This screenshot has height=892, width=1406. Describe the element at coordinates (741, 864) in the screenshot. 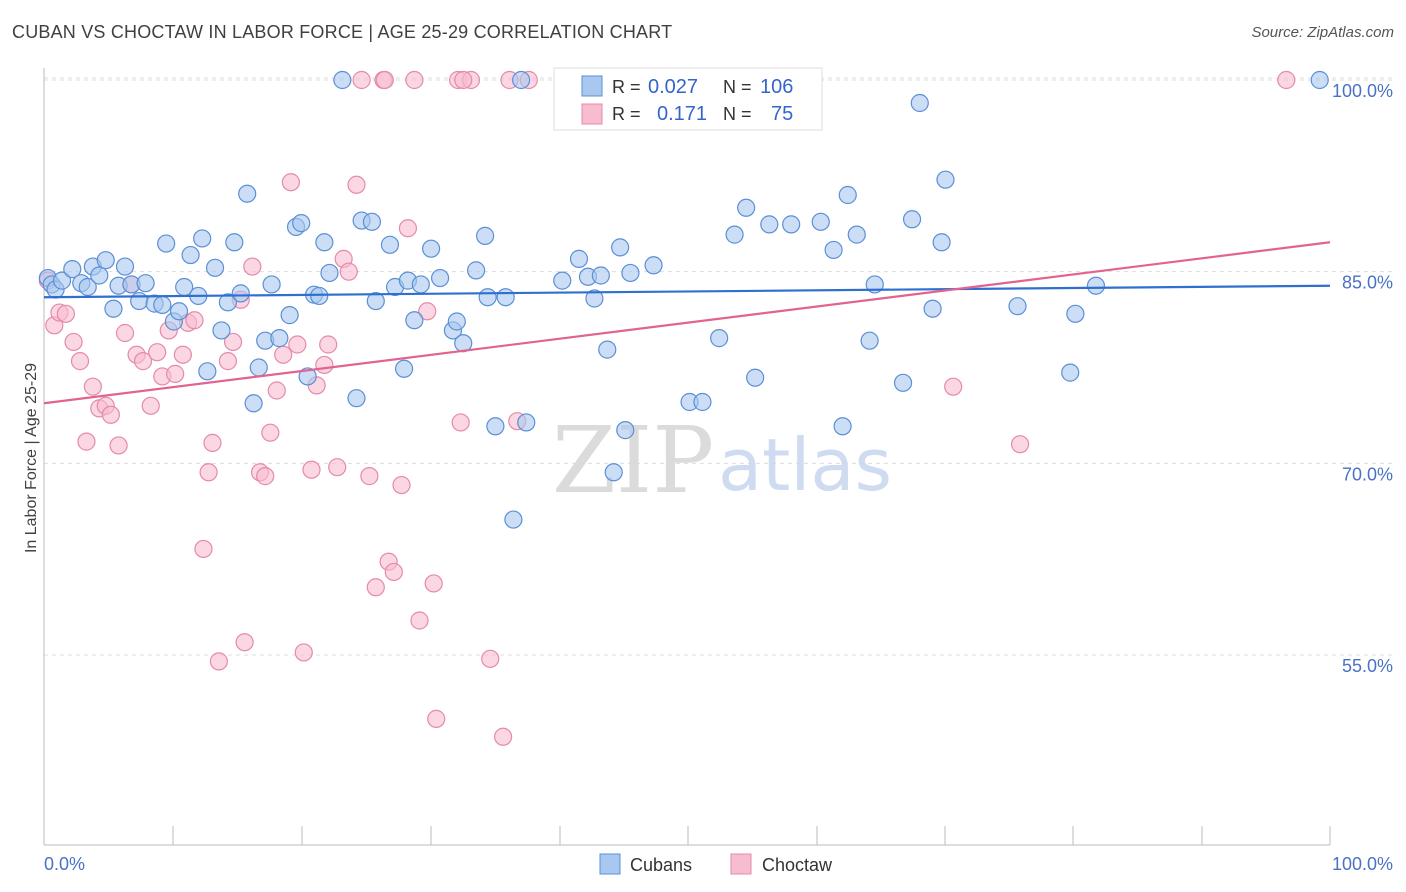

I see `legend-swatch-choctaw` at that location.